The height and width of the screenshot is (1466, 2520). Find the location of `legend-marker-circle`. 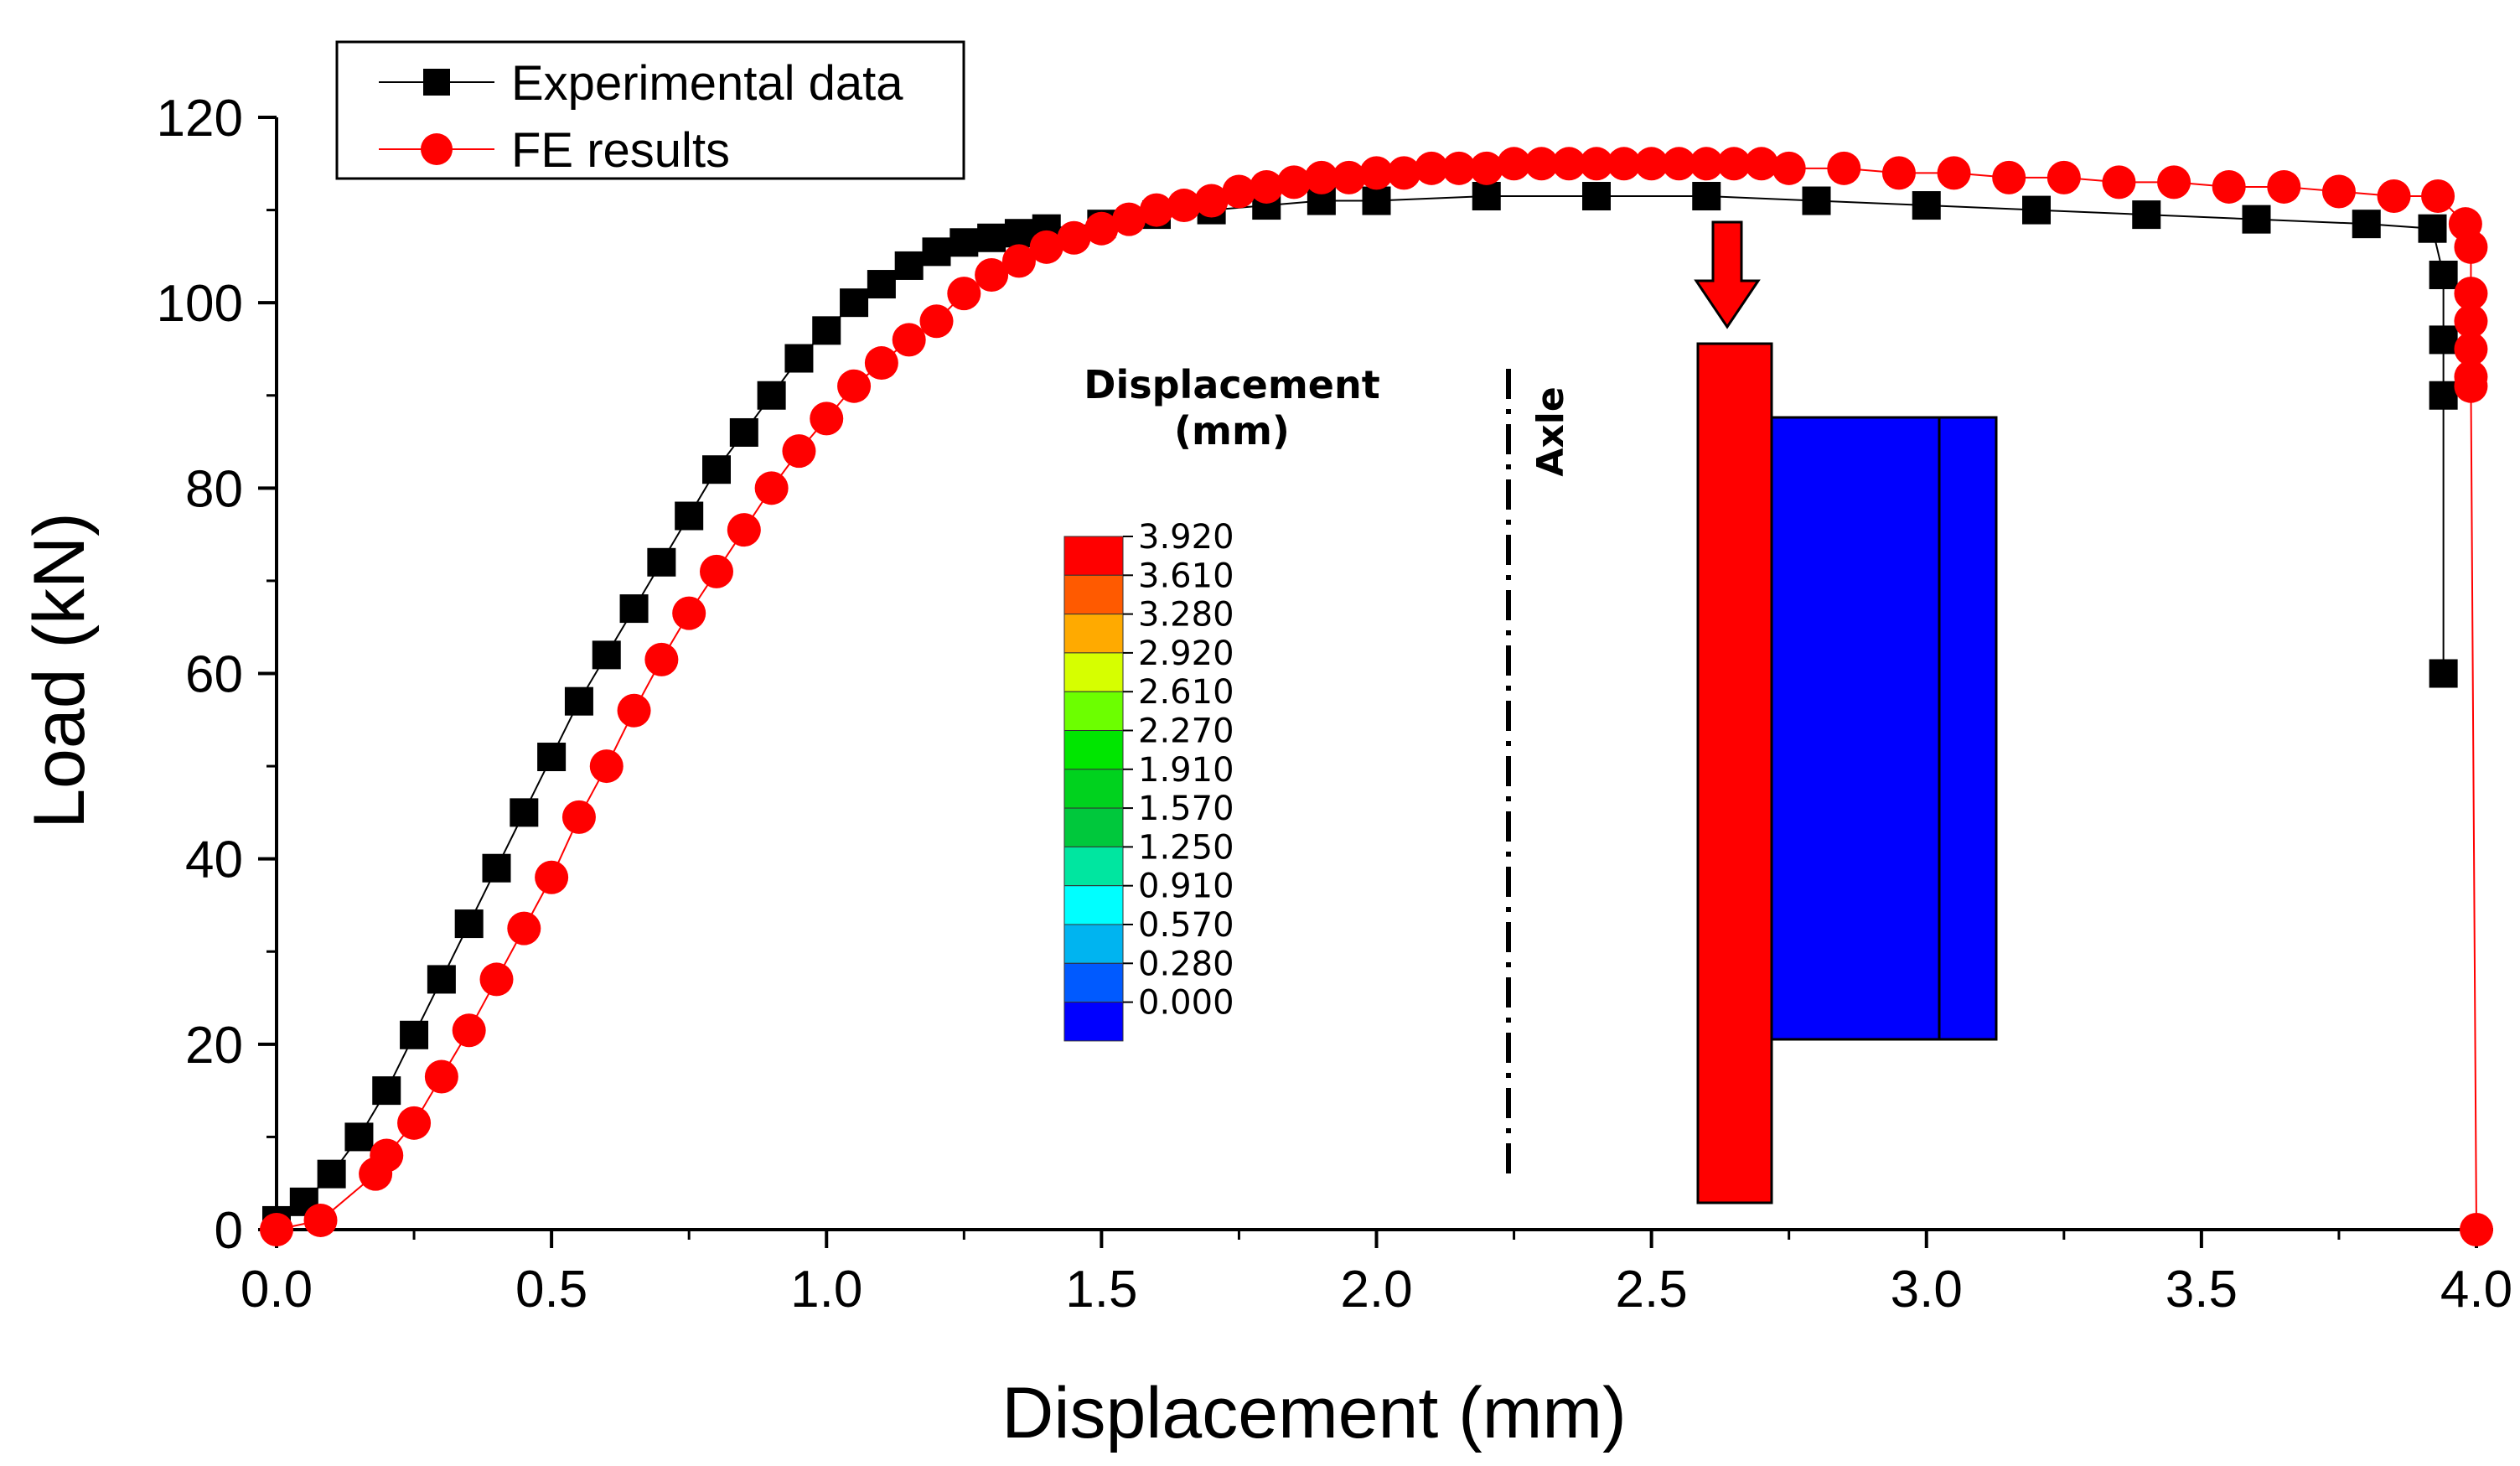

legend-marker-circle is located at coordinates (437, 149).